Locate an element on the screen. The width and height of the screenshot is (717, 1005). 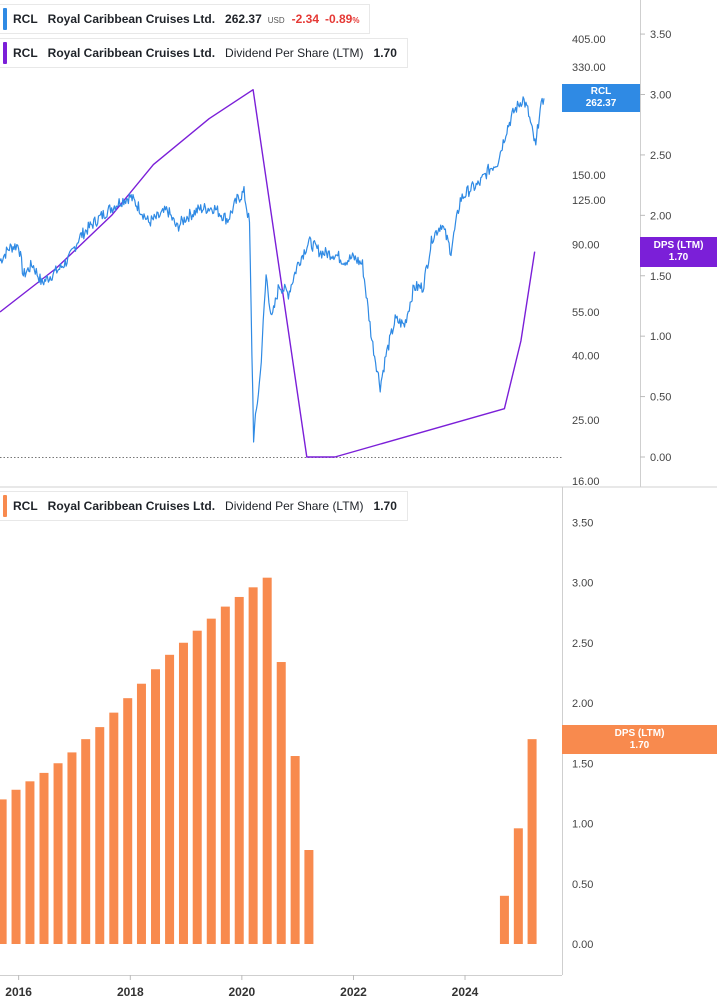
price-legend-symbol: RCL is located at coordinates (25, 19).